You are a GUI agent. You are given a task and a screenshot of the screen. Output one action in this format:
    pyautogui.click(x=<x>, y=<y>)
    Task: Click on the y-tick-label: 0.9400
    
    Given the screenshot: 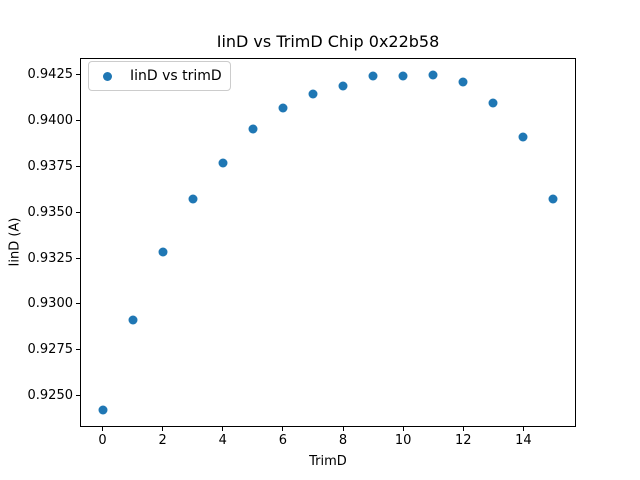 What is the action you would take?
    pyautogui.click(x=50, y=120)
    